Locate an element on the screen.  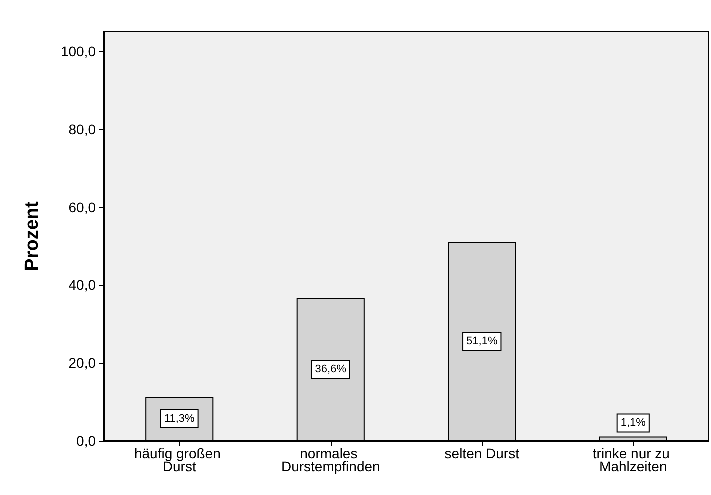
x-tick-label: normales Durstempfinden is located at coordinates (330, 460).